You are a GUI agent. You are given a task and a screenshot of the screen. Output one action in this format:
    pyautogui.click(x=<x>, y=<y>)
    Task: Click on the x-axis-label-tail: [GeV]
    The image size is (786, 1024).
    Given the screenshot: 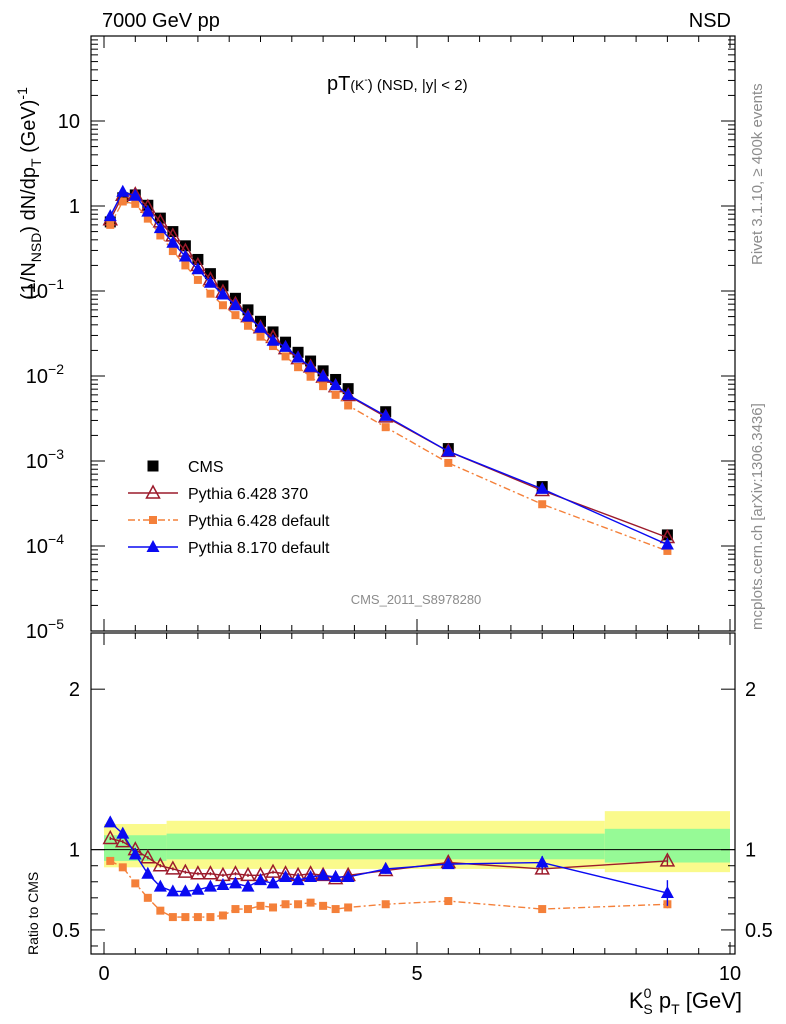 What is the action you would take?
    pyautogui.click(x=711, y=1000)
    